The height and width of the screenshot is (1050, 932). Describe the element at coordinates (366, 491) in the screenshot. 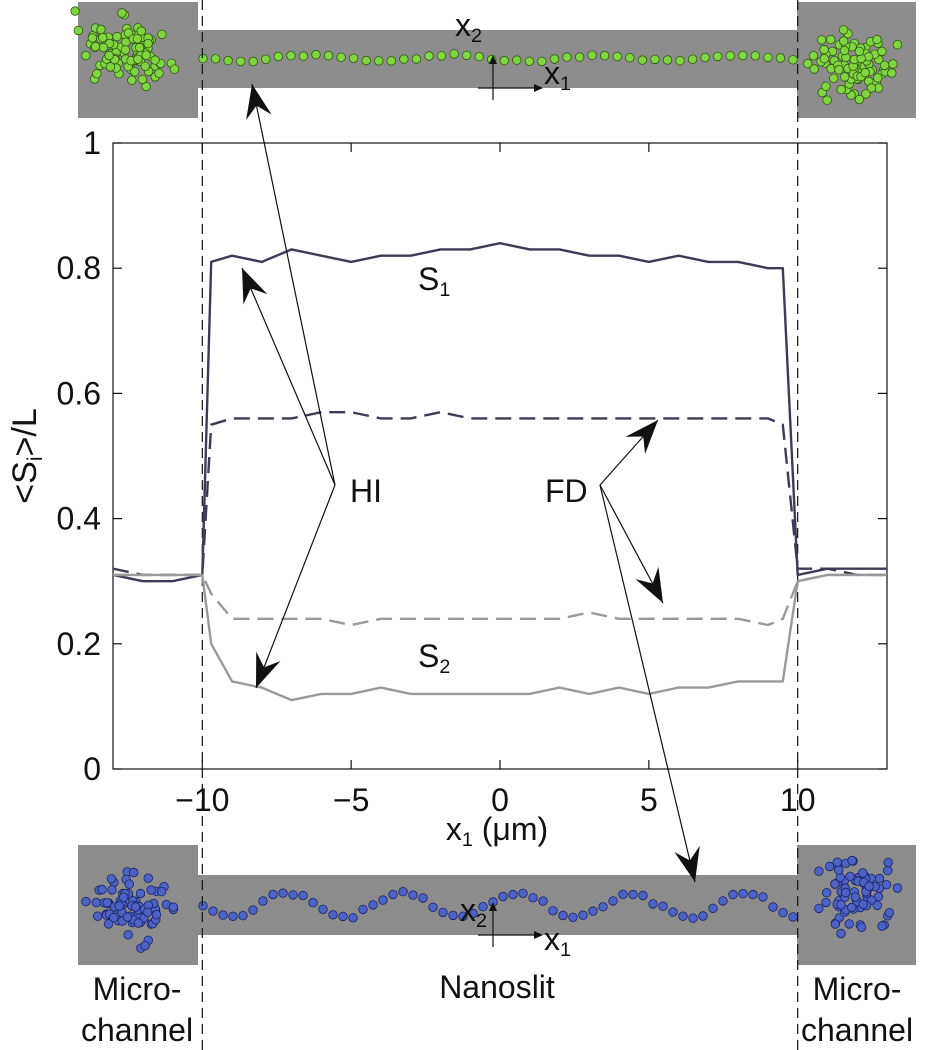

I see `annotation: HI` at that location.